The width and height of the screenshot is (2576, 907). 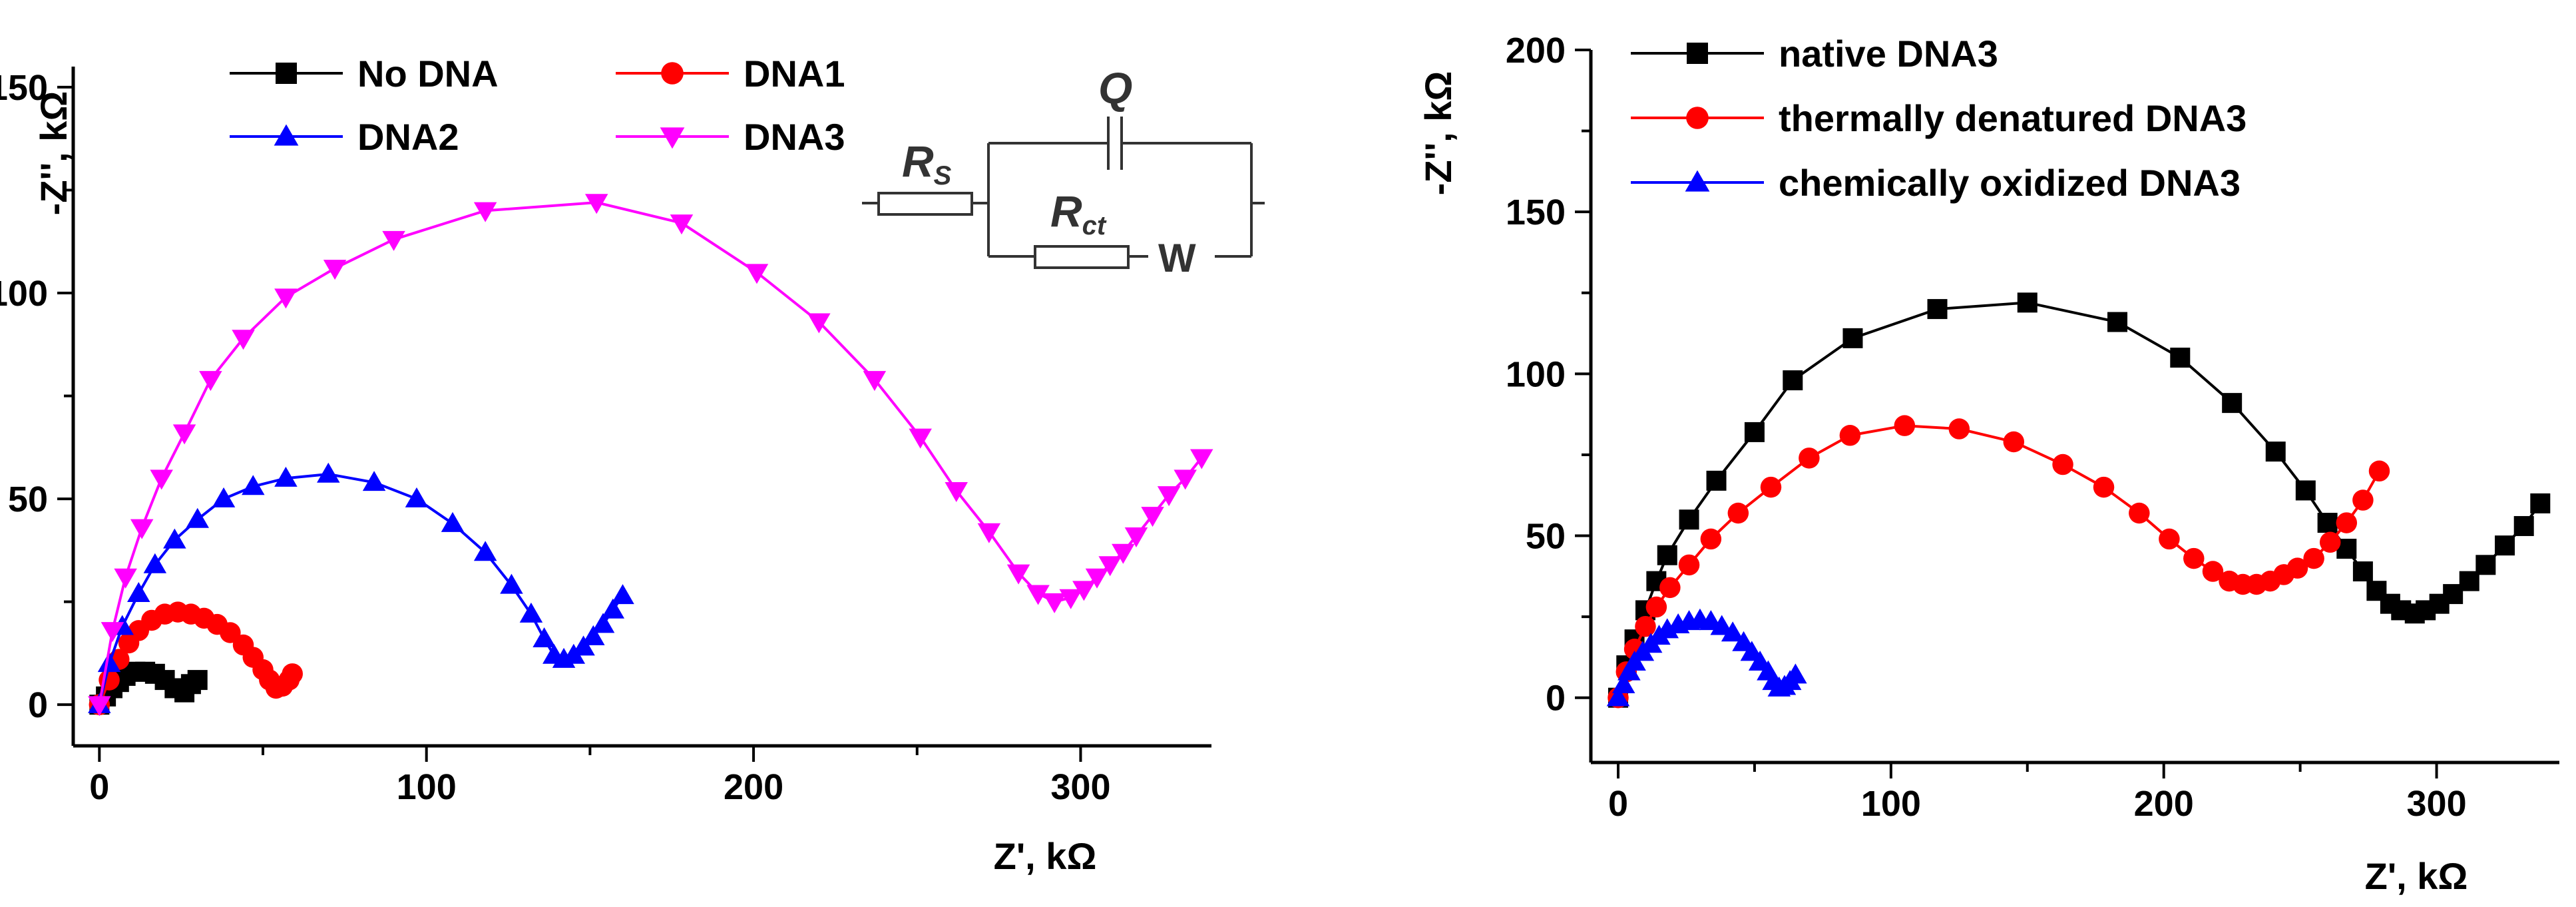 I want to click on legend-label: thermally denatured DNA3, so click(x=2013, y=118).